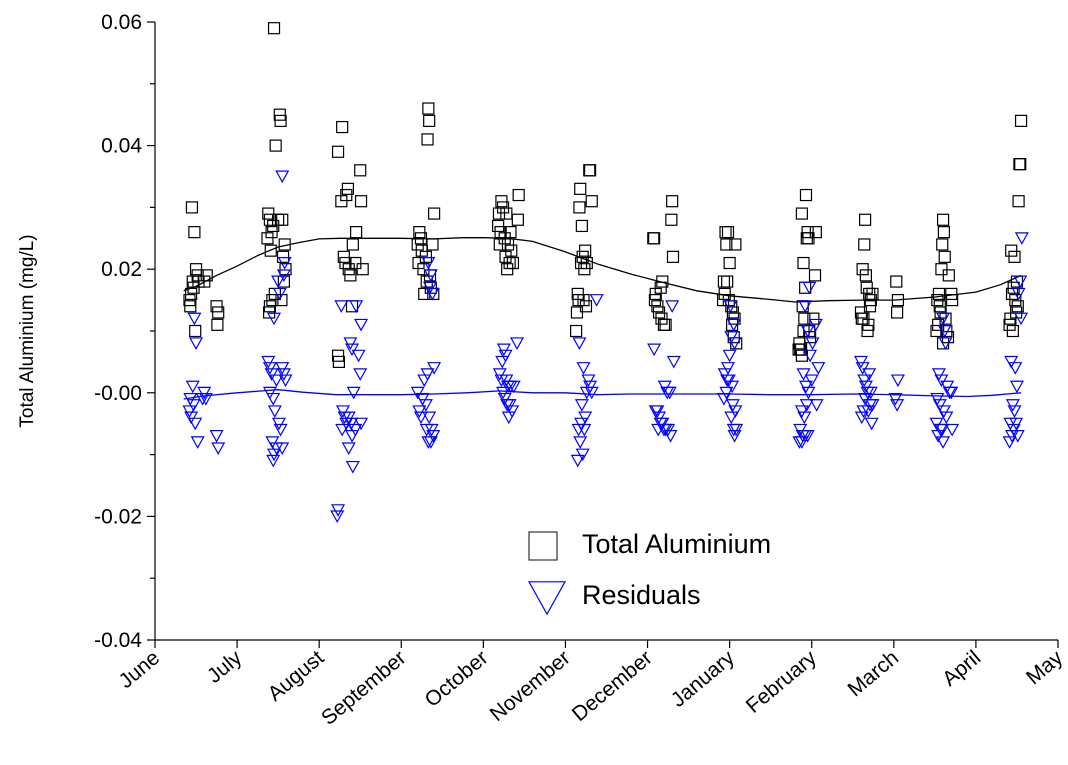  What do you see at coordinates (1045, 667) in the screenshot?
I see `x-tick-label: May` at bounding box center [1045, 667].